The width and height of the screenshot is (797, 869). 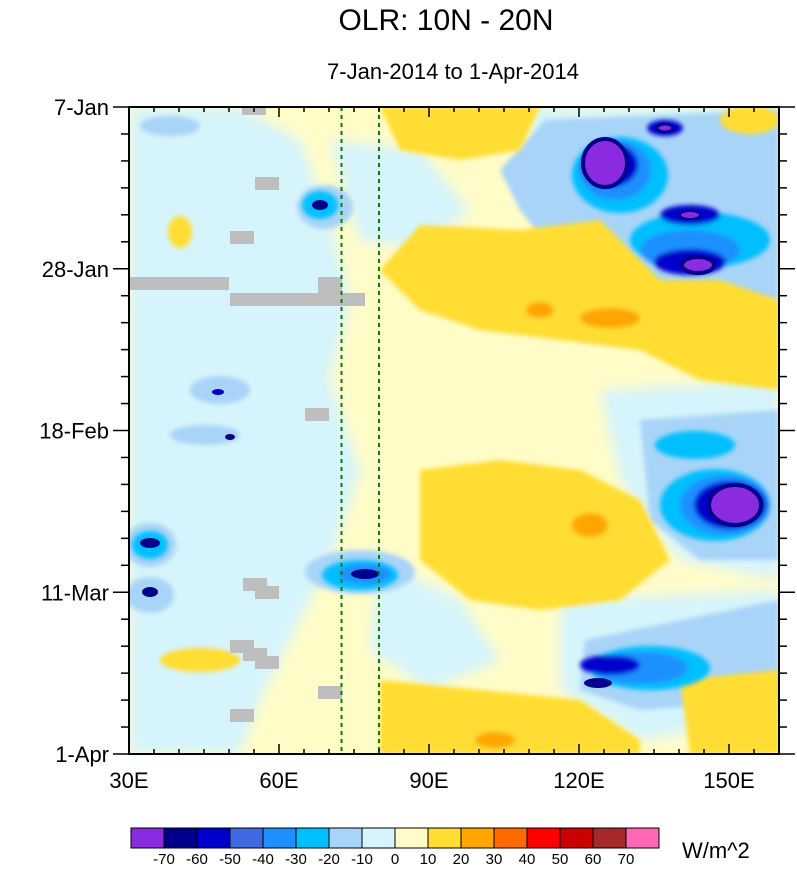 I want to click on colorbar-level-label: -70, so click(x=164, y=859).